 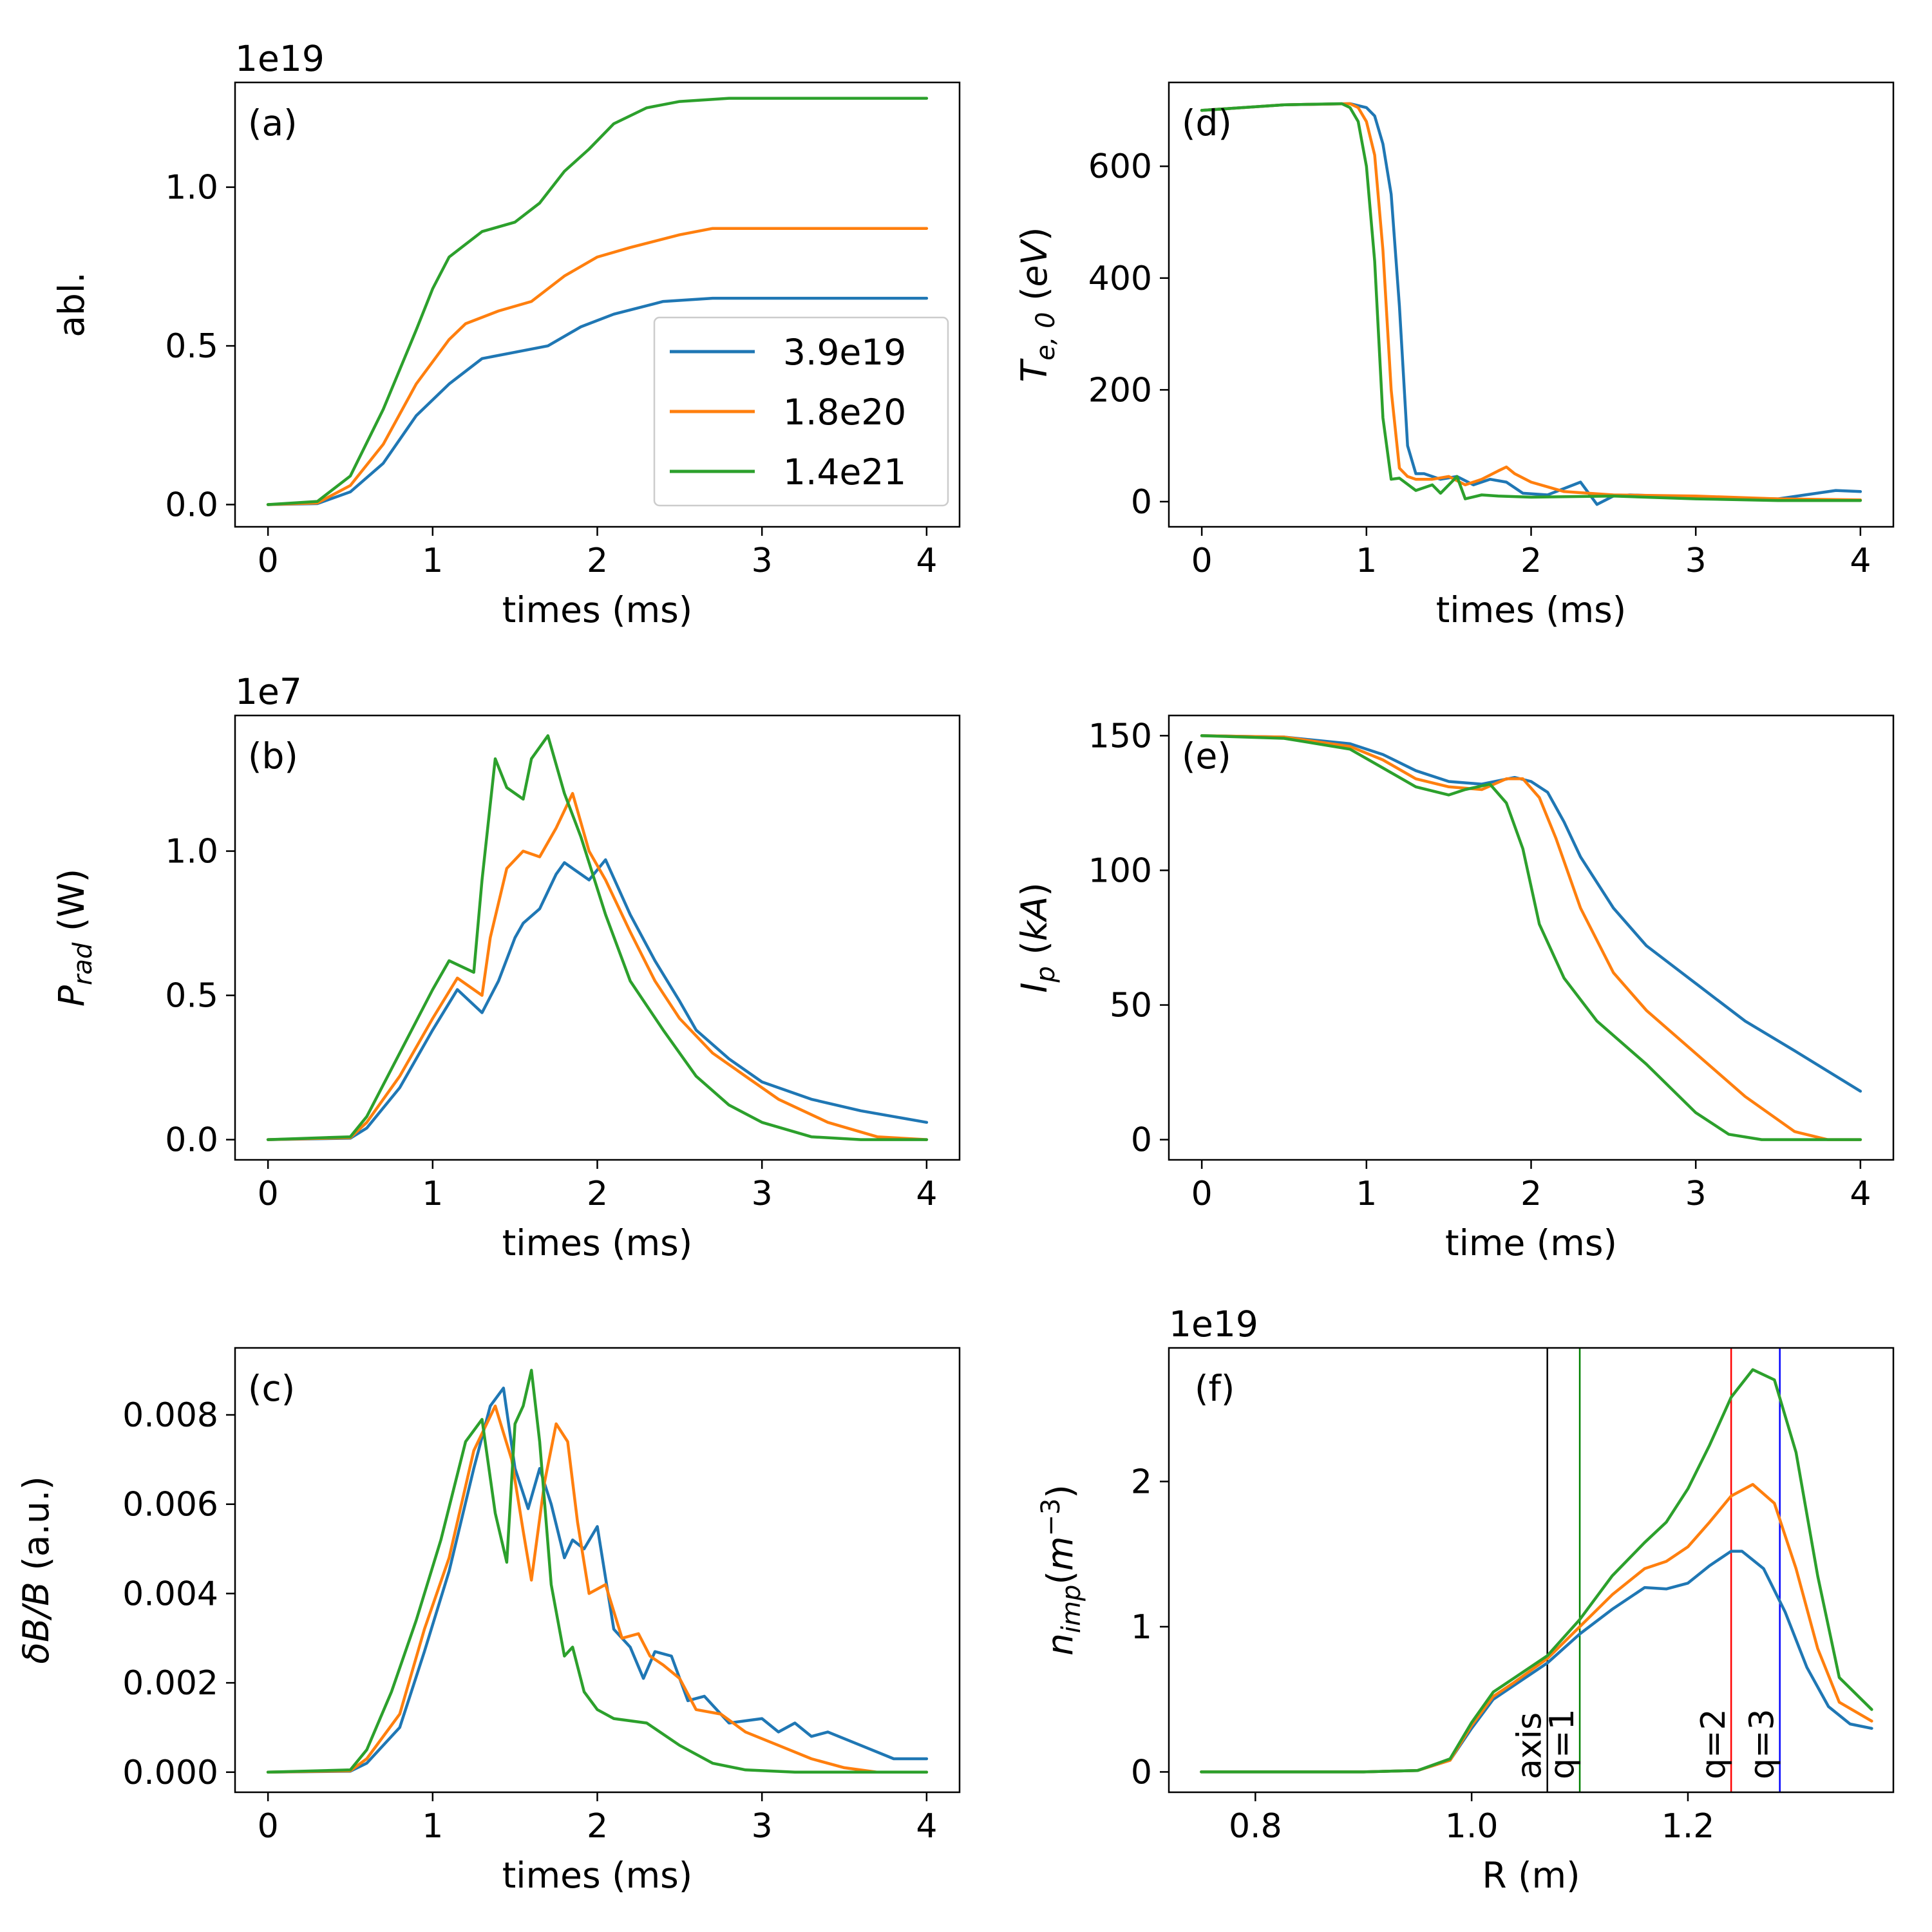 I want to click on legend-entry-label: 1.8e20, so click(x=845, y=413).